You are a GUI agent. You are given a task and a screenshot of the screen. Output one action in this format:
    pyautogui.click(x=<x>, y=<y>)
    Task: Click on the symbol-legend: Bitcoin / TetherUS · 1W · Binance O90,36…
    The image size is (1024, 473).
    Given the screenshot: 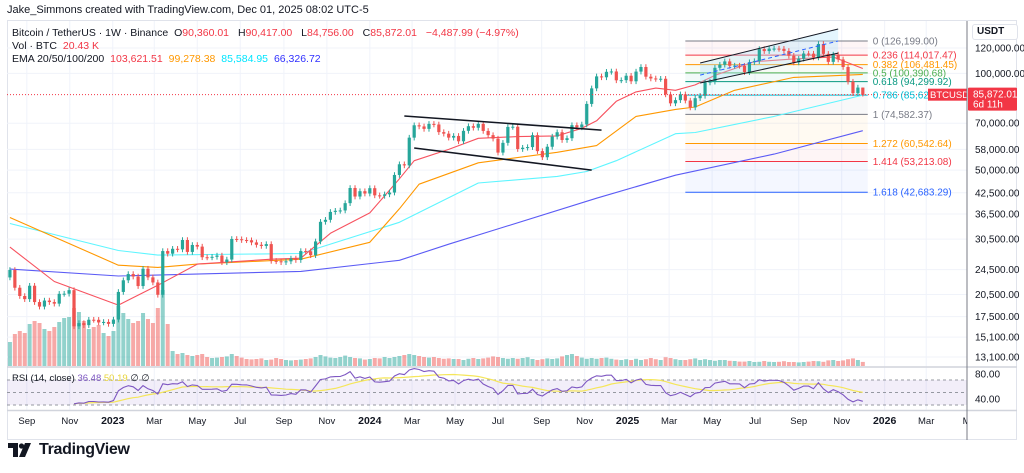 What is the action you would take?
    pyautogui.click(x=267, y=33)
    